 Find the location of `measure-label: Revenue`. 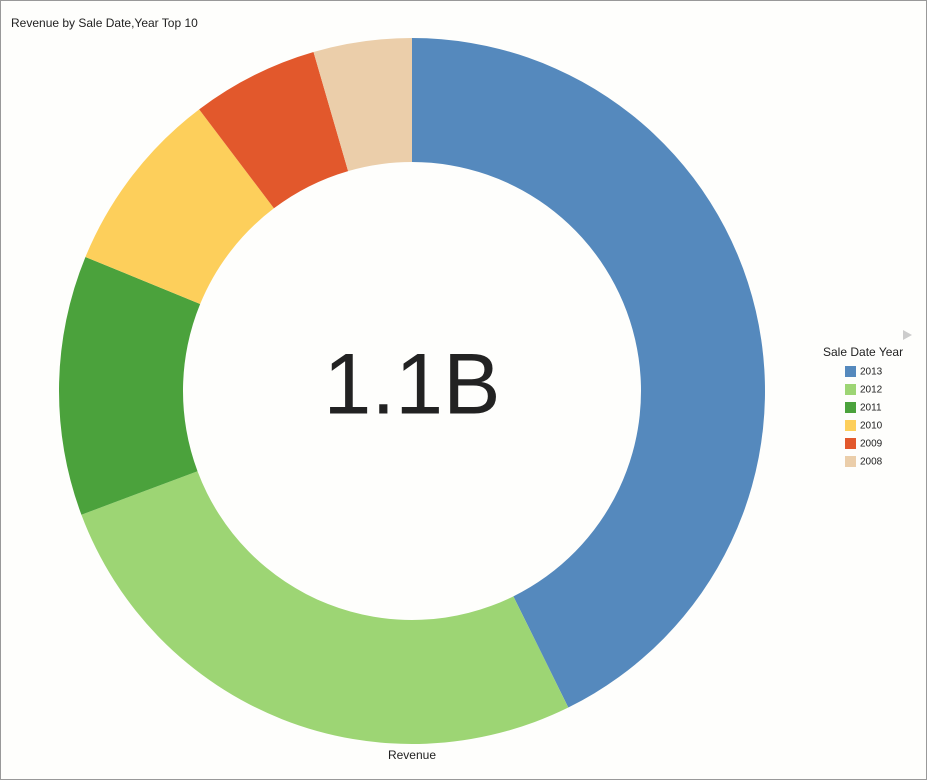

measure-label: Revenue is located at coordinates (412, 755).